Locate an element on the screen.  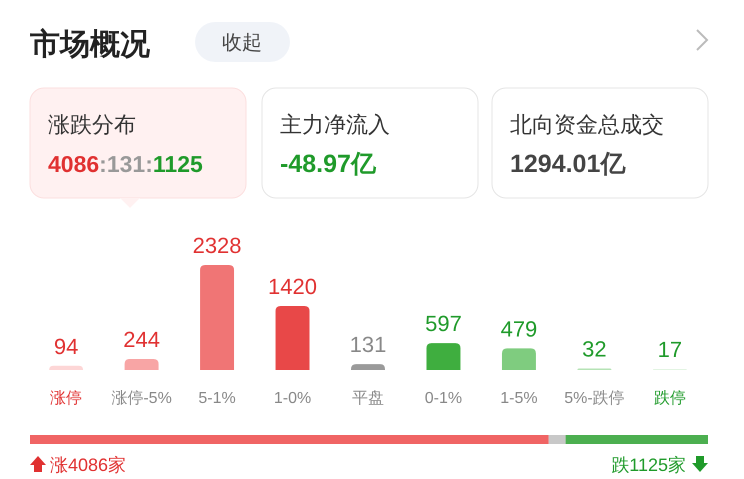
x-tick-label: 涨停 is located at coordinates (66, 398).